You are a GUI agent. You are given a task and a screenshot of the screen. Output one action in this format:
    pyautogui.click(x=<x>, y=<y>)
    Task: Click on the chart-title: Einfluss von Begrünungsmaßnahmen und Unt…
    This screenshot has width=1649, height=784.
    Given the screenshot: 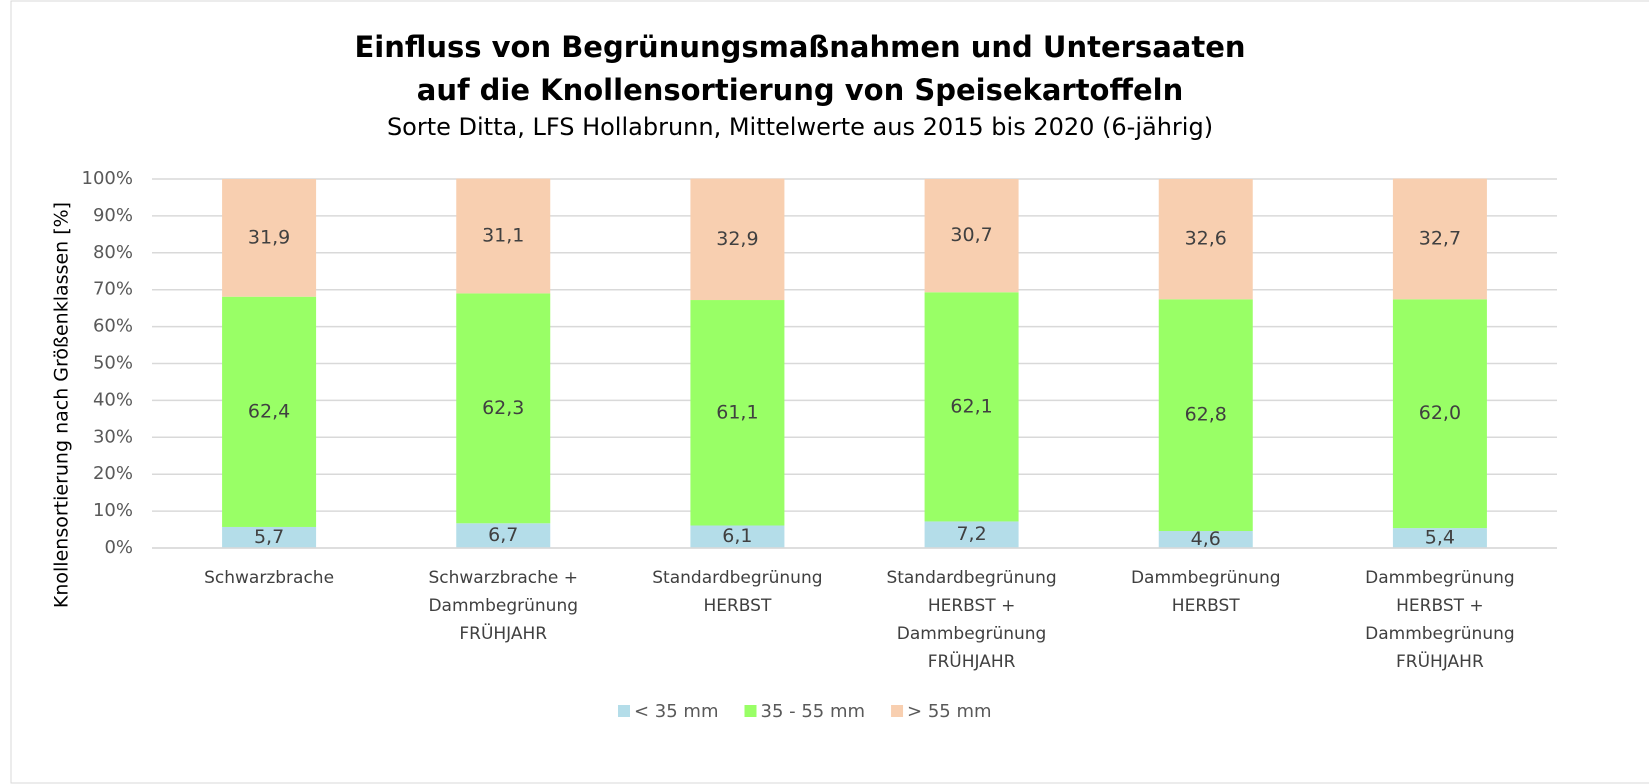 What is the action you would take?
    pyautogui.click(x=800, y=68)
    